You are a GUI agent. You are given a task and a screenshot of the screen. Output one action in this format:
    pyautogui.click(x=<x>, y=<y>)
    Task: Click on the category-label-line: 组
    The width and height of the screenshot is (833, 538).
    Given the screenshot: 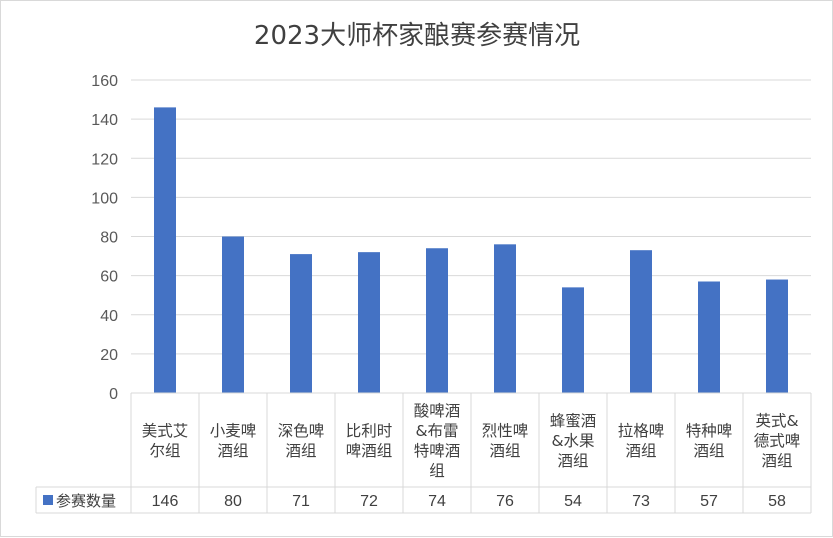 What is the action you would take?
    pyautogui.click(x=437, y=471)
    